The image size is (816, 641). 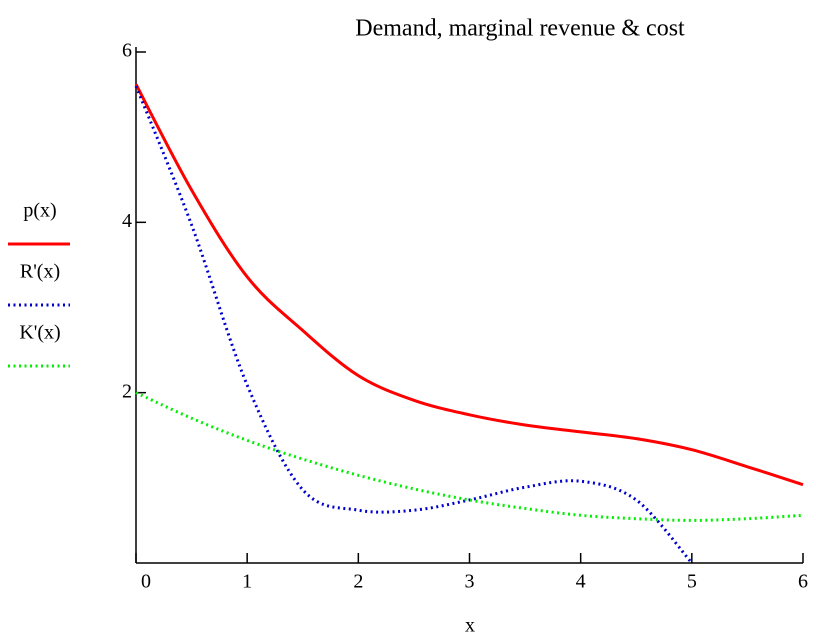 What do you see at coordinates (39, 333) in the screenshot?
I see `legend-label: K'(x)` at bounding box center [39, 333].